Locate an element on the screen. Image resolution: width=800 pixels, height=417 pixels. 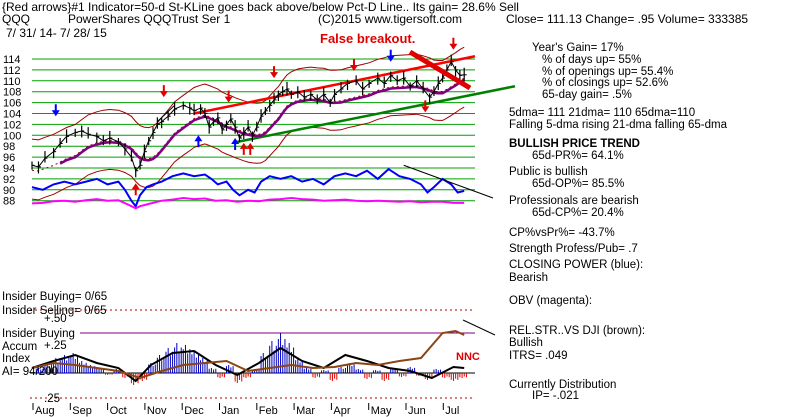
stat-line: Bullish is located at coordinates (526, 343).